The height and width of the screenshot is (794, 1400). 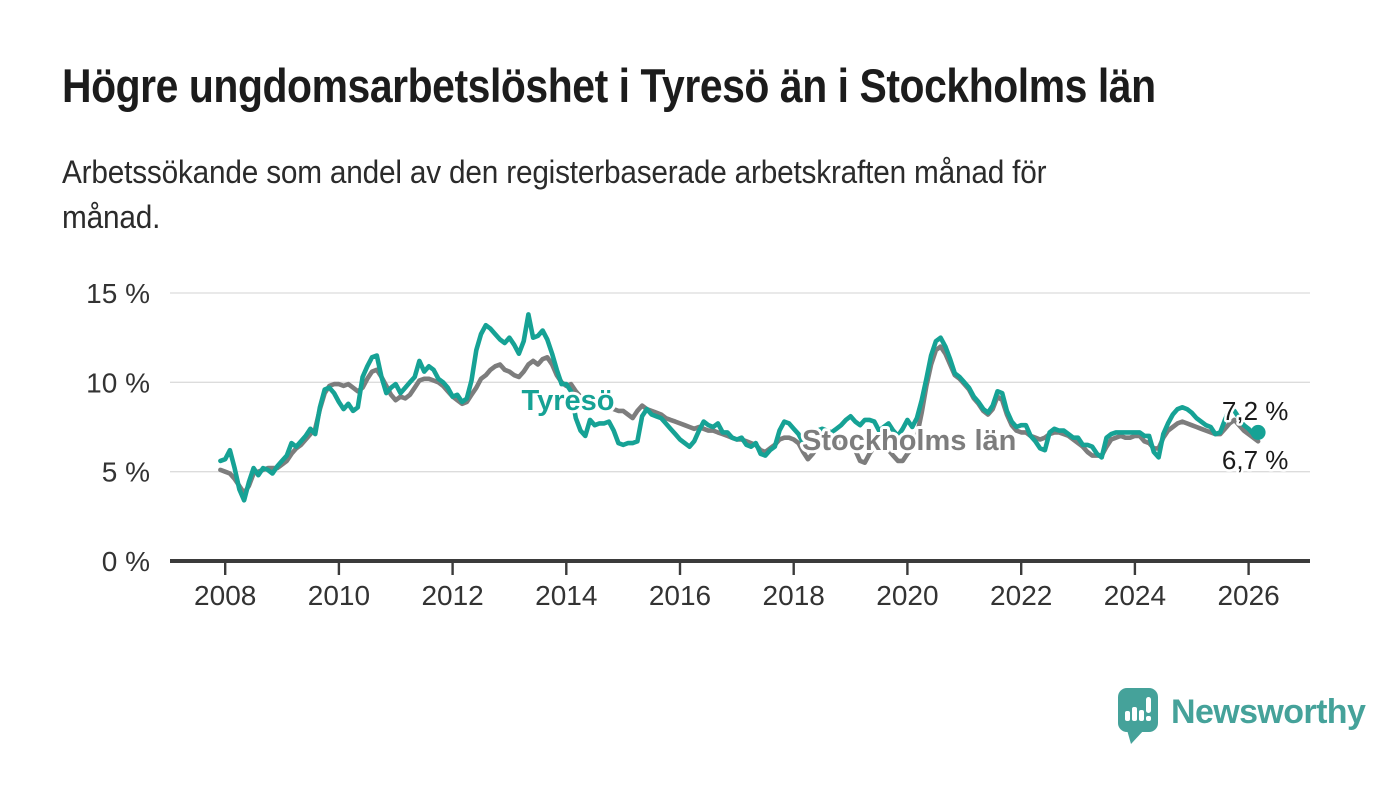 I want to click on annotation-stockholms-l-n: Stockholms län, so click(x=909, y=441).